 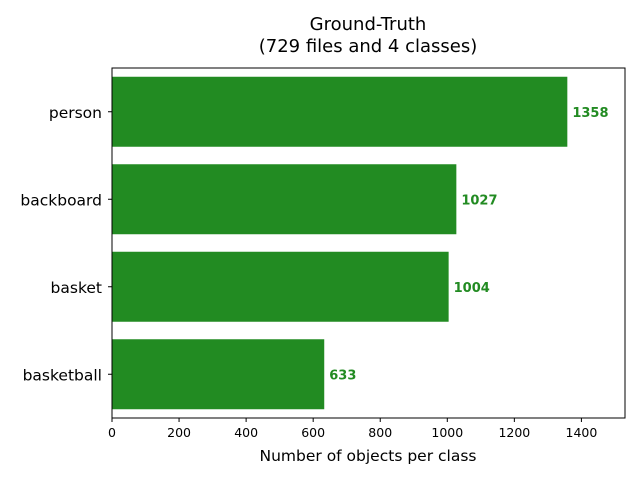 I want to click on x-tick-label-800: 800, so click(x=380, y=432).